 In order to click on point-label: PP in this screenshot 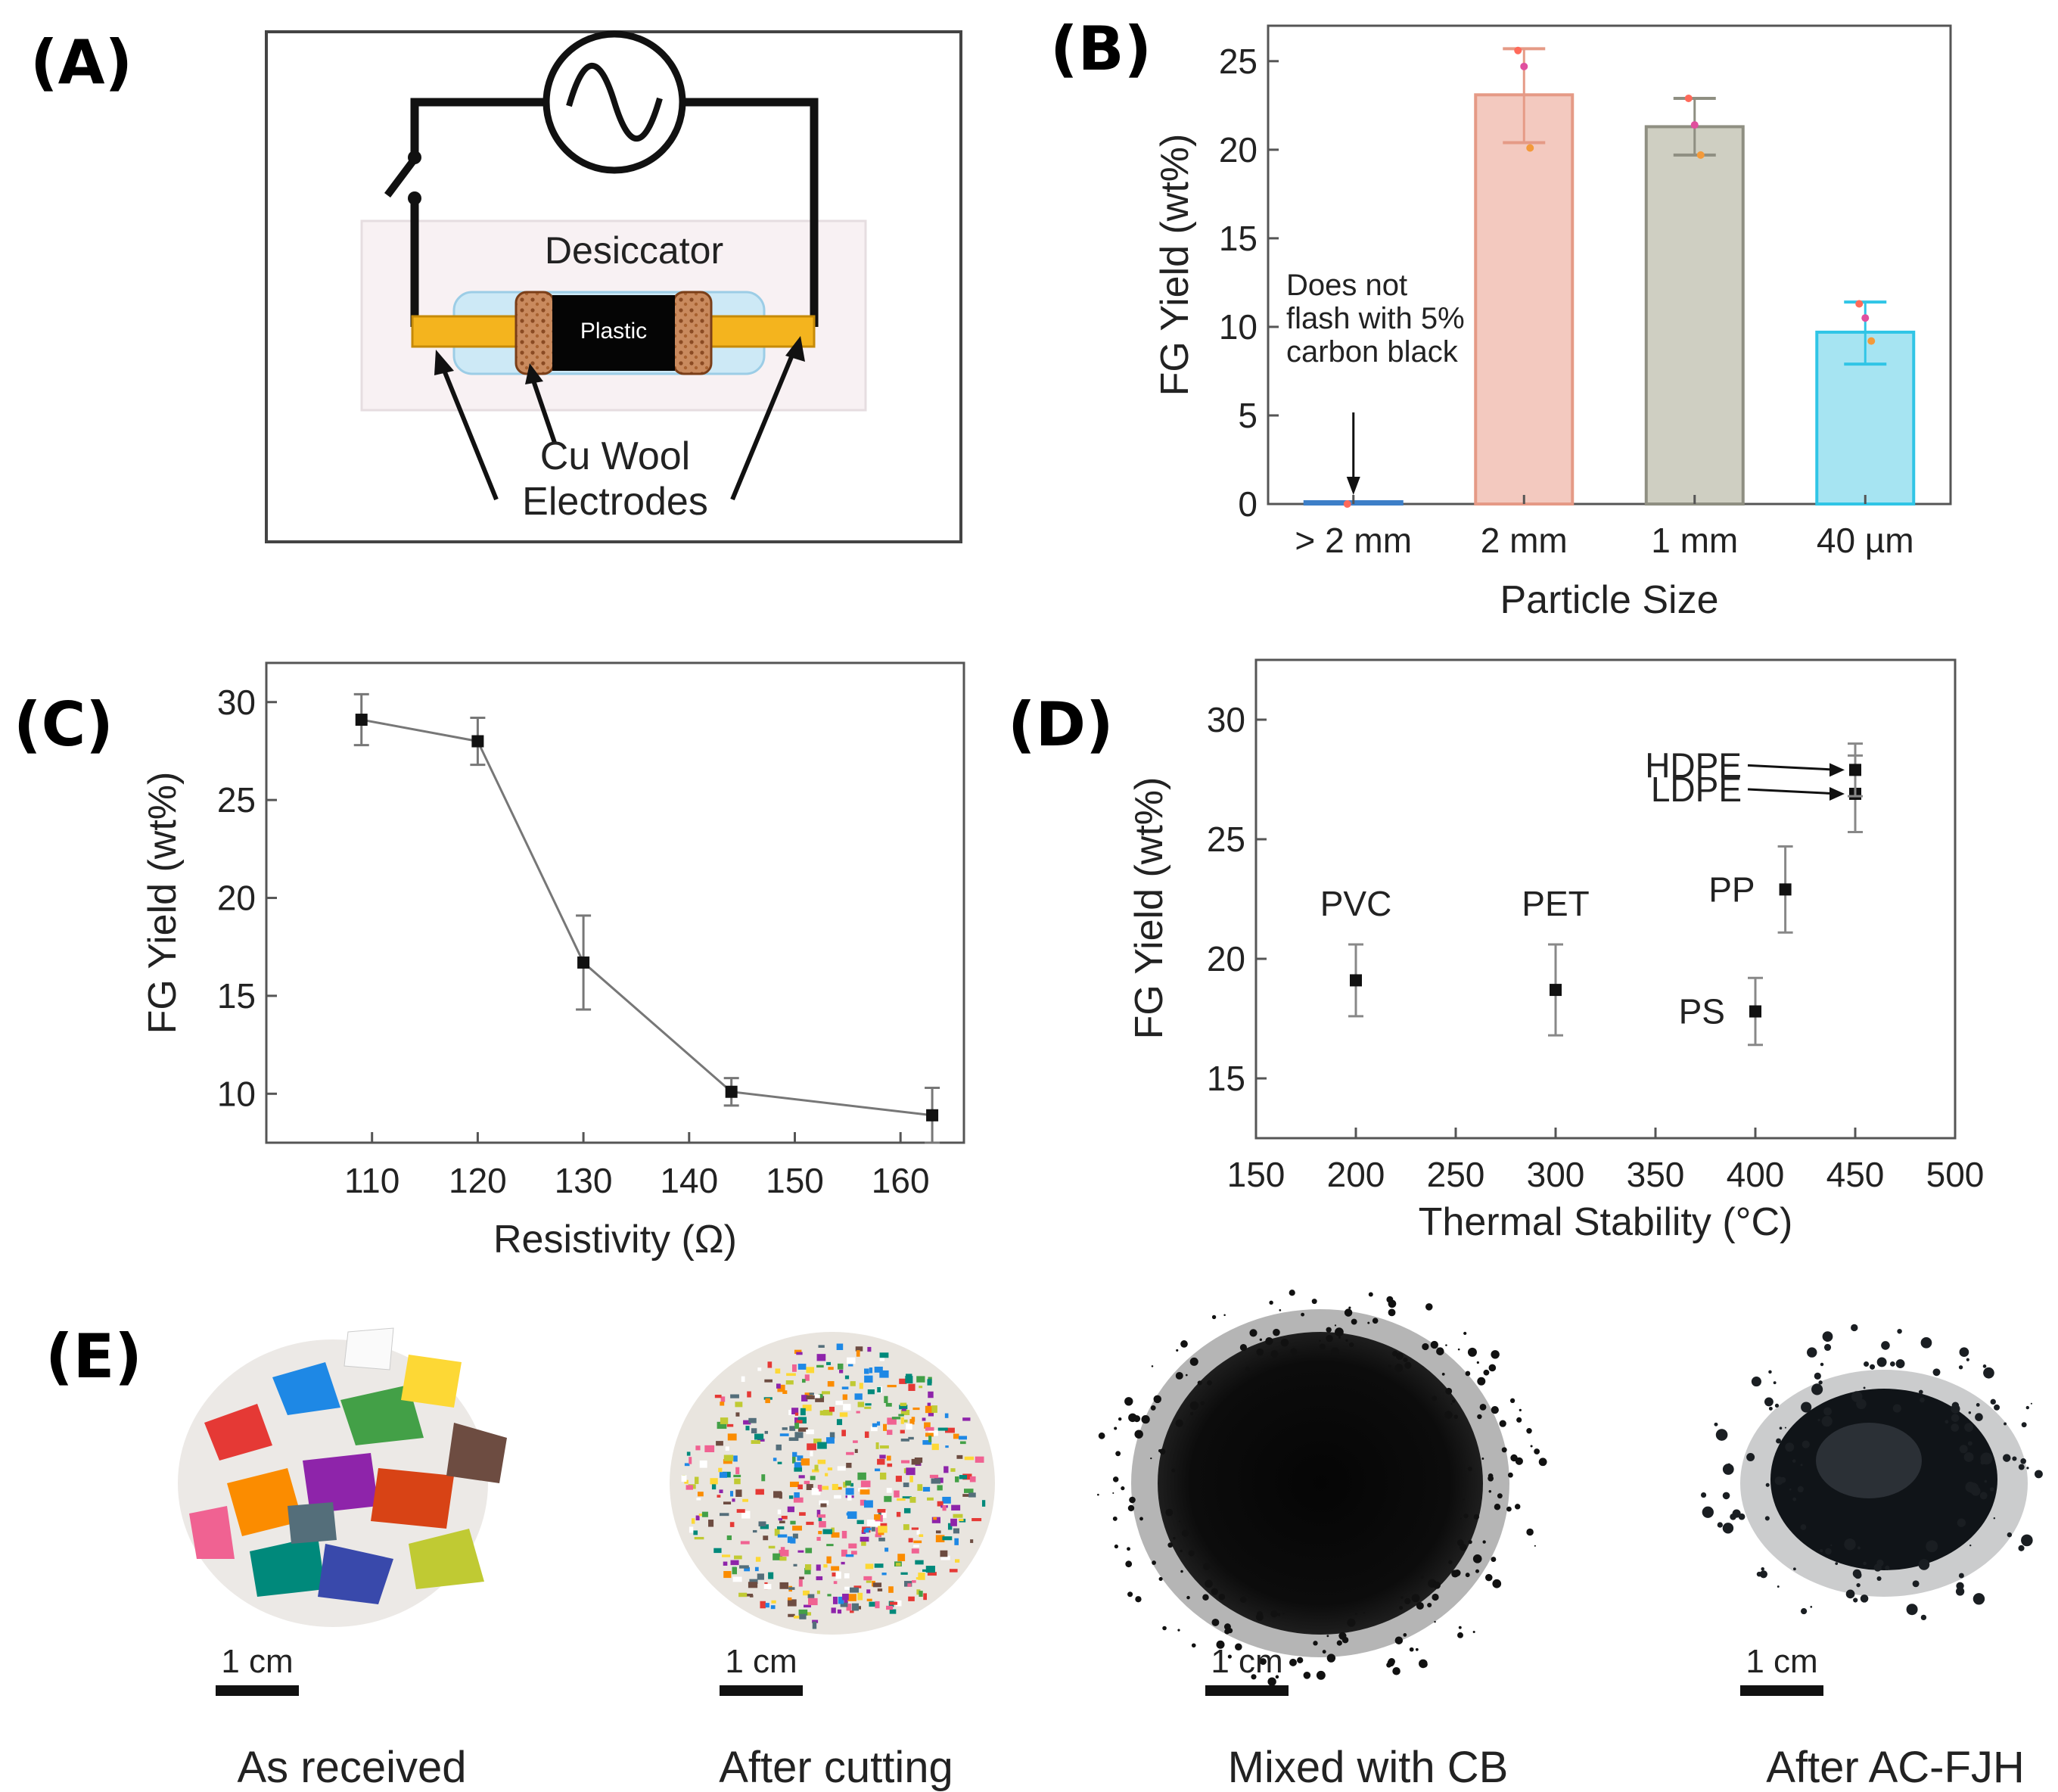, I will do `click(1731, 889)`.